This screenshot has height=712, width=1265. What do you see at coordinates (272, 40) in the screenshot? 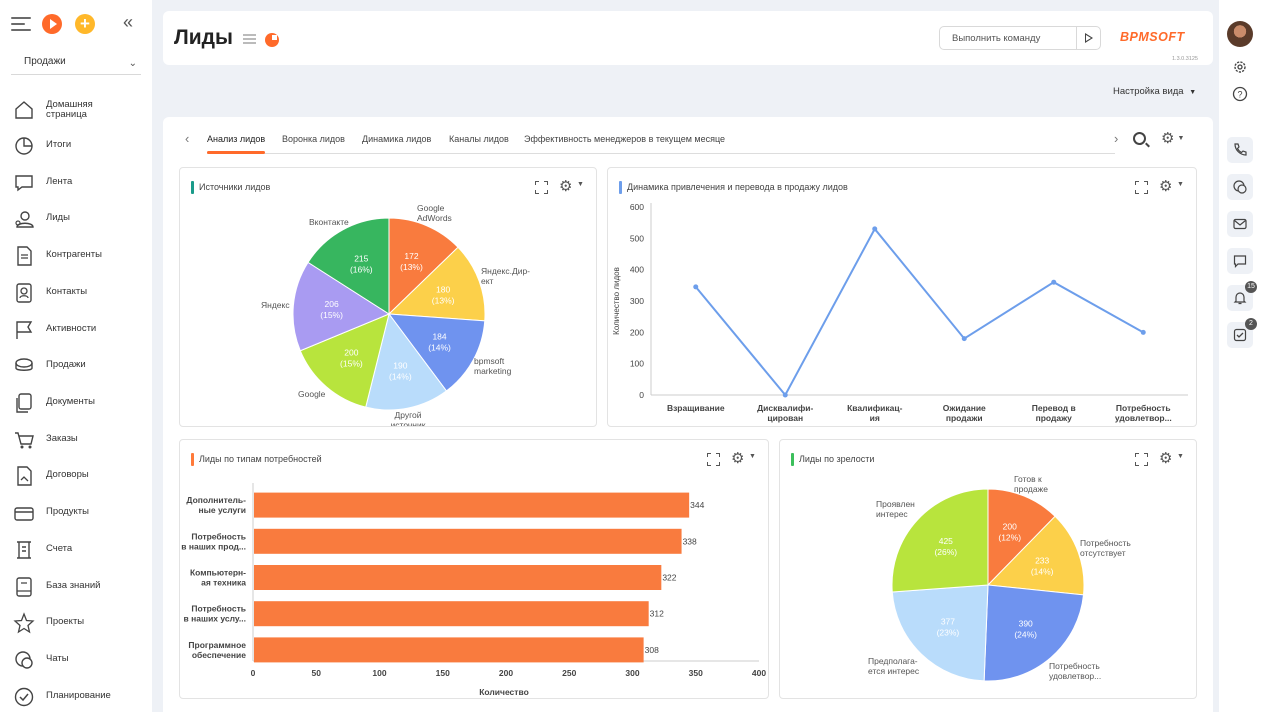
I see `analytics-view-icon` at bounding box center [272, 40].